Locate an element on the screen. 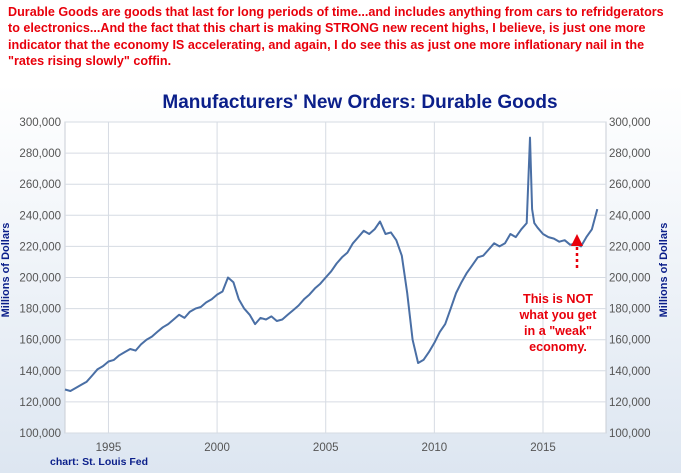 The image size is (681, 473). x-tick-label: 2000 is located at coordinates (217, 448).